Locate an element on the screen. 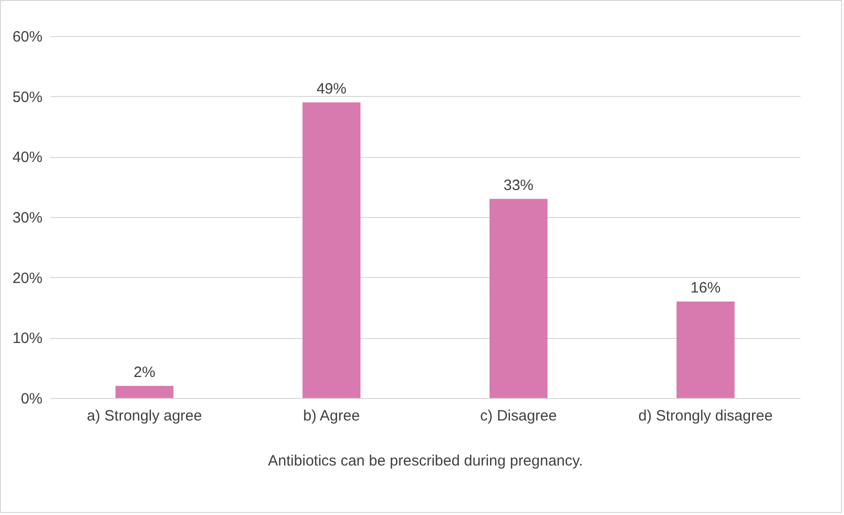 The height and width of the screenshot is (515, 844). x-tick-label: d) Strongly disagree is located at coordinates (705, 416).